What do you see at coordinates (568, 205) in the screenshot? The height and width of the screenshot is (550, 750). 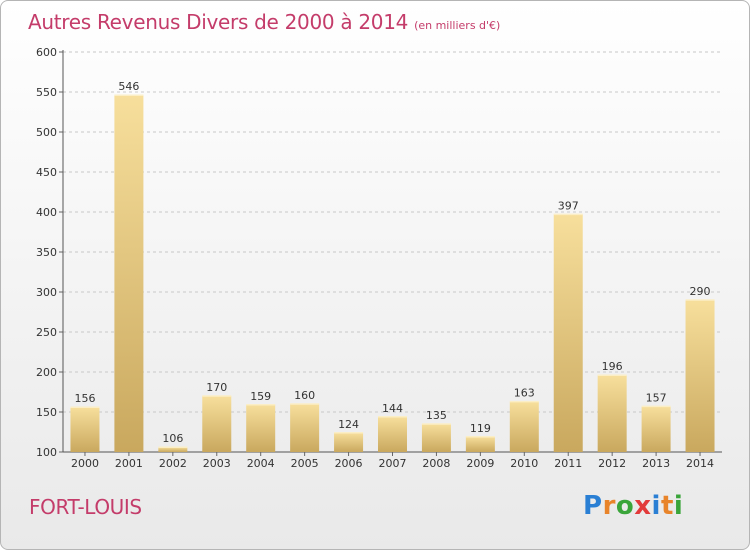 I see `data-label: 397` at bounding box center [568, 205].